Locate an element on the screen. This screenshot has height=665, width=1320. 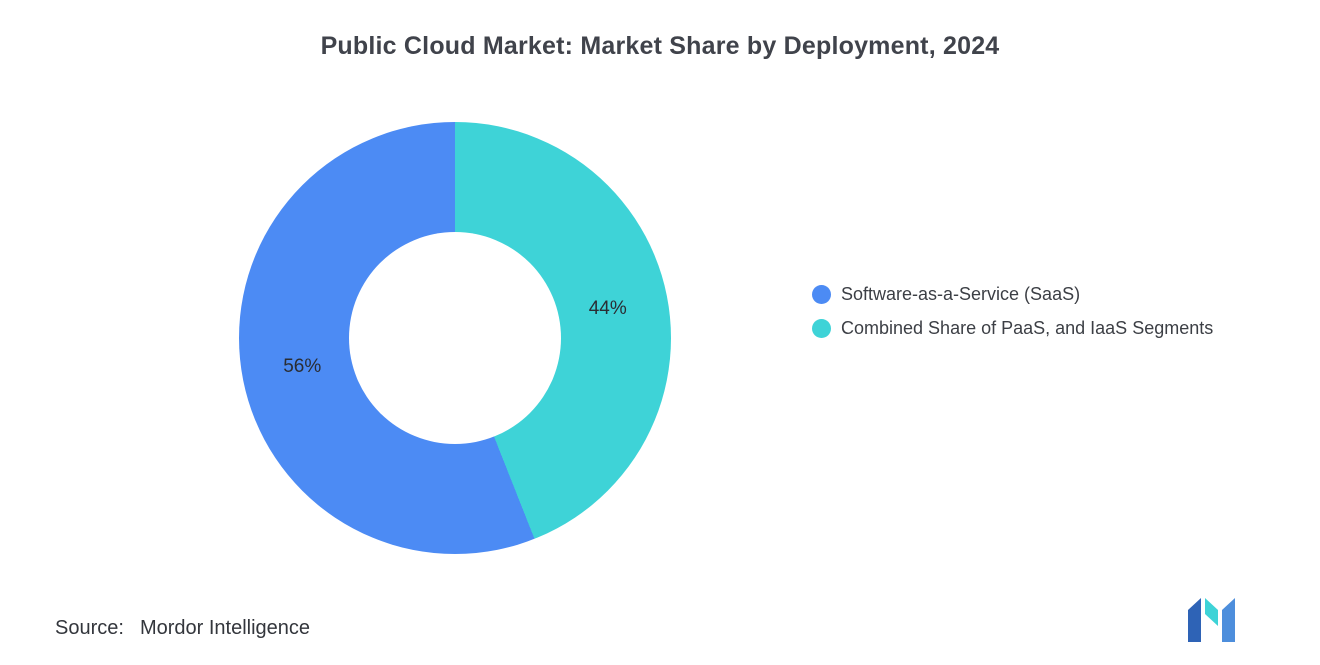
legend-swatch-paas-iaas is located at coordinates (821, 328).